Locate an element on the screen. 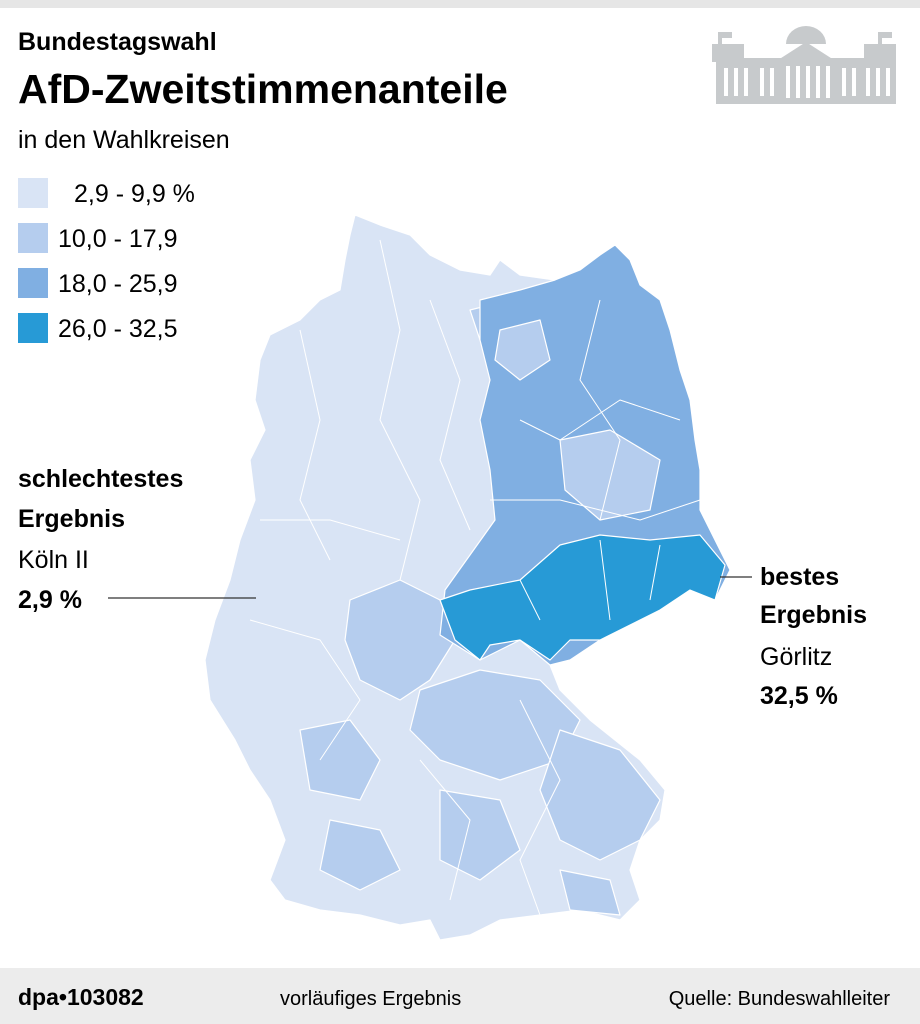 The width and height of the screenshot is (920, 1024). annotation-place: Görlitz is located at coordinates (796, 657).